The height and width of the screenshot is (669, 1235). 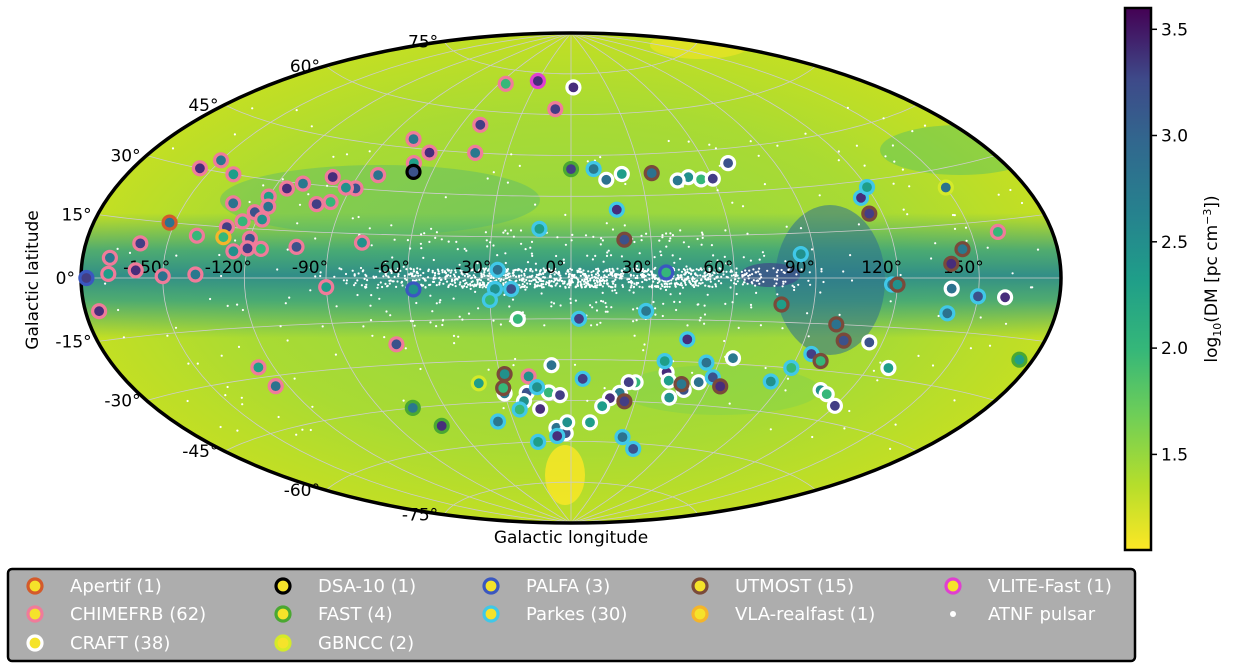 What do you see at coordinates (1174, 30) in the screenshot?
I see `colorbar-tick-label: 3.5` at bounding box center [1174, 30].